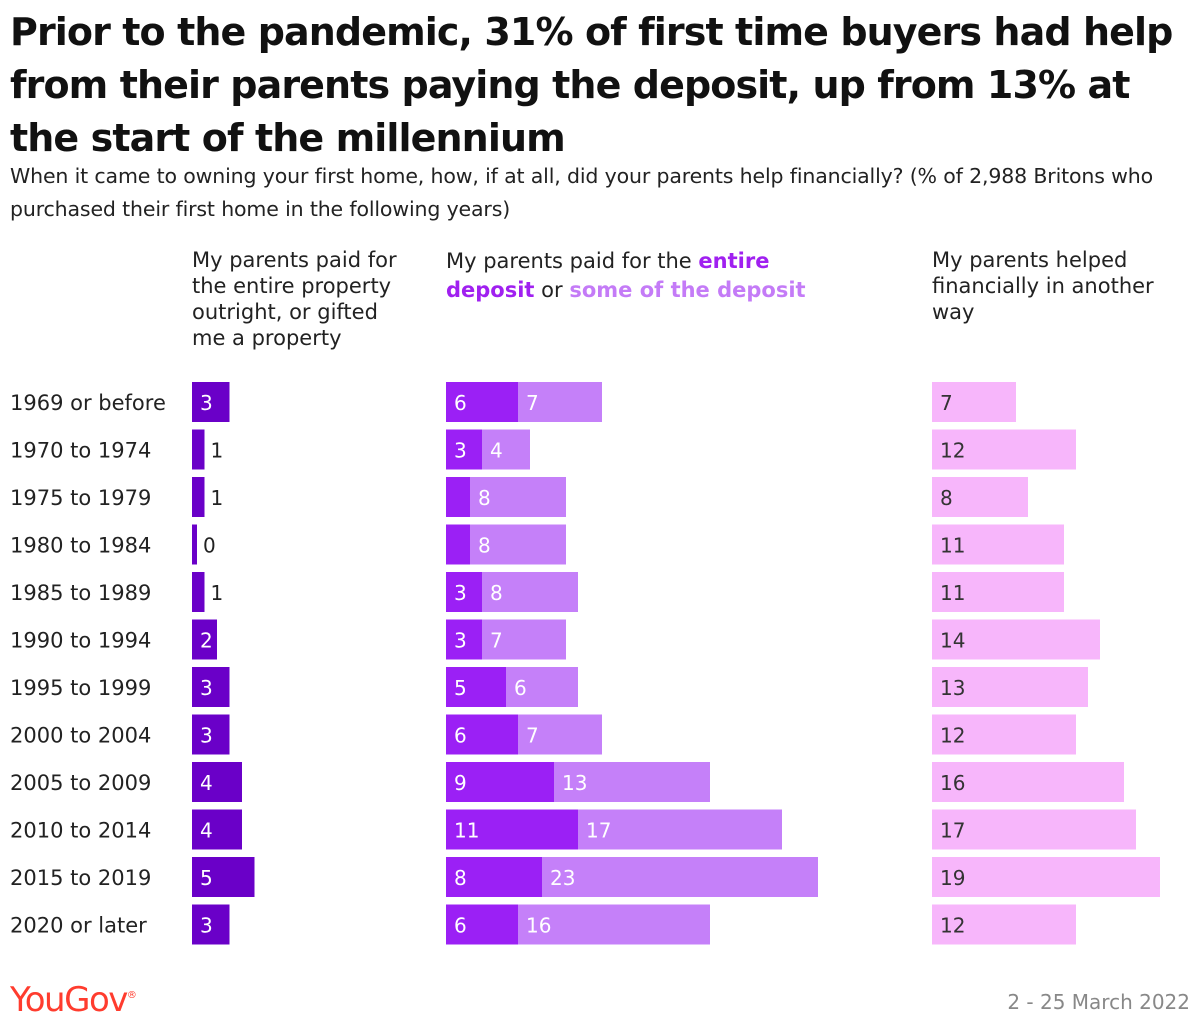 Image resolution: width=1200 pixels, height=1021 pixels. I want to click on category-label: 1970 to 1974, so click(80, 451).